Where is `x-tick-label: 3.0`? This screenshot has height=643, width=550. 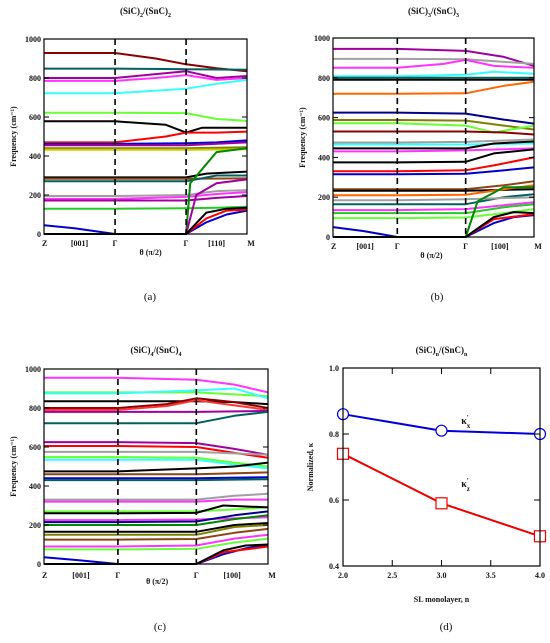
x-tick-label: 3.0 is located at coordinates (442, 575).